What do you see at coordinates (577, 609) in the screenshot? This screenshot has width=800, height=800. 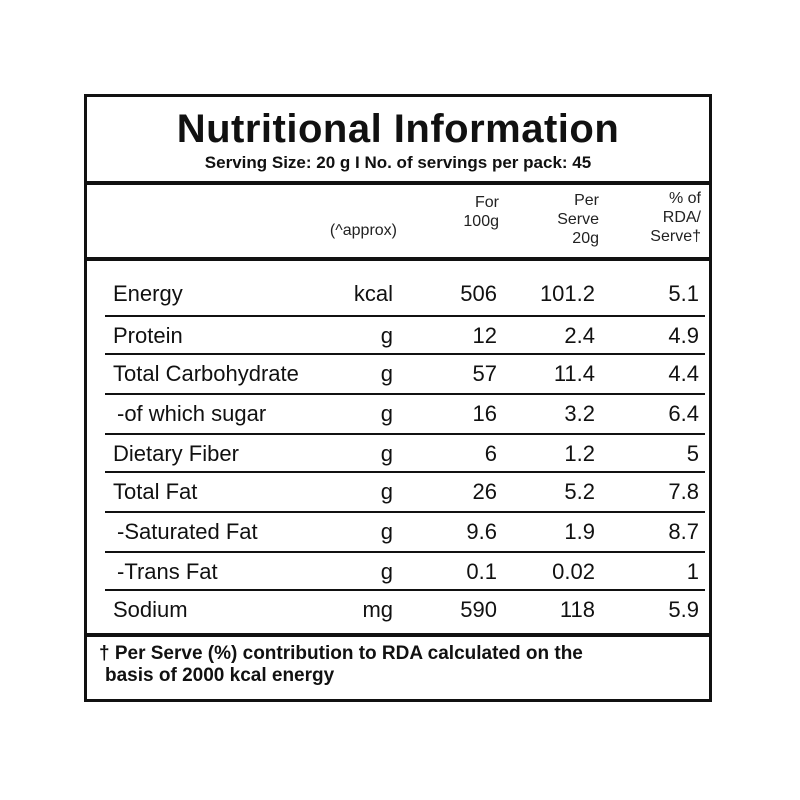 I see `value-per-serve: 118` at bounding box center [577, 609].